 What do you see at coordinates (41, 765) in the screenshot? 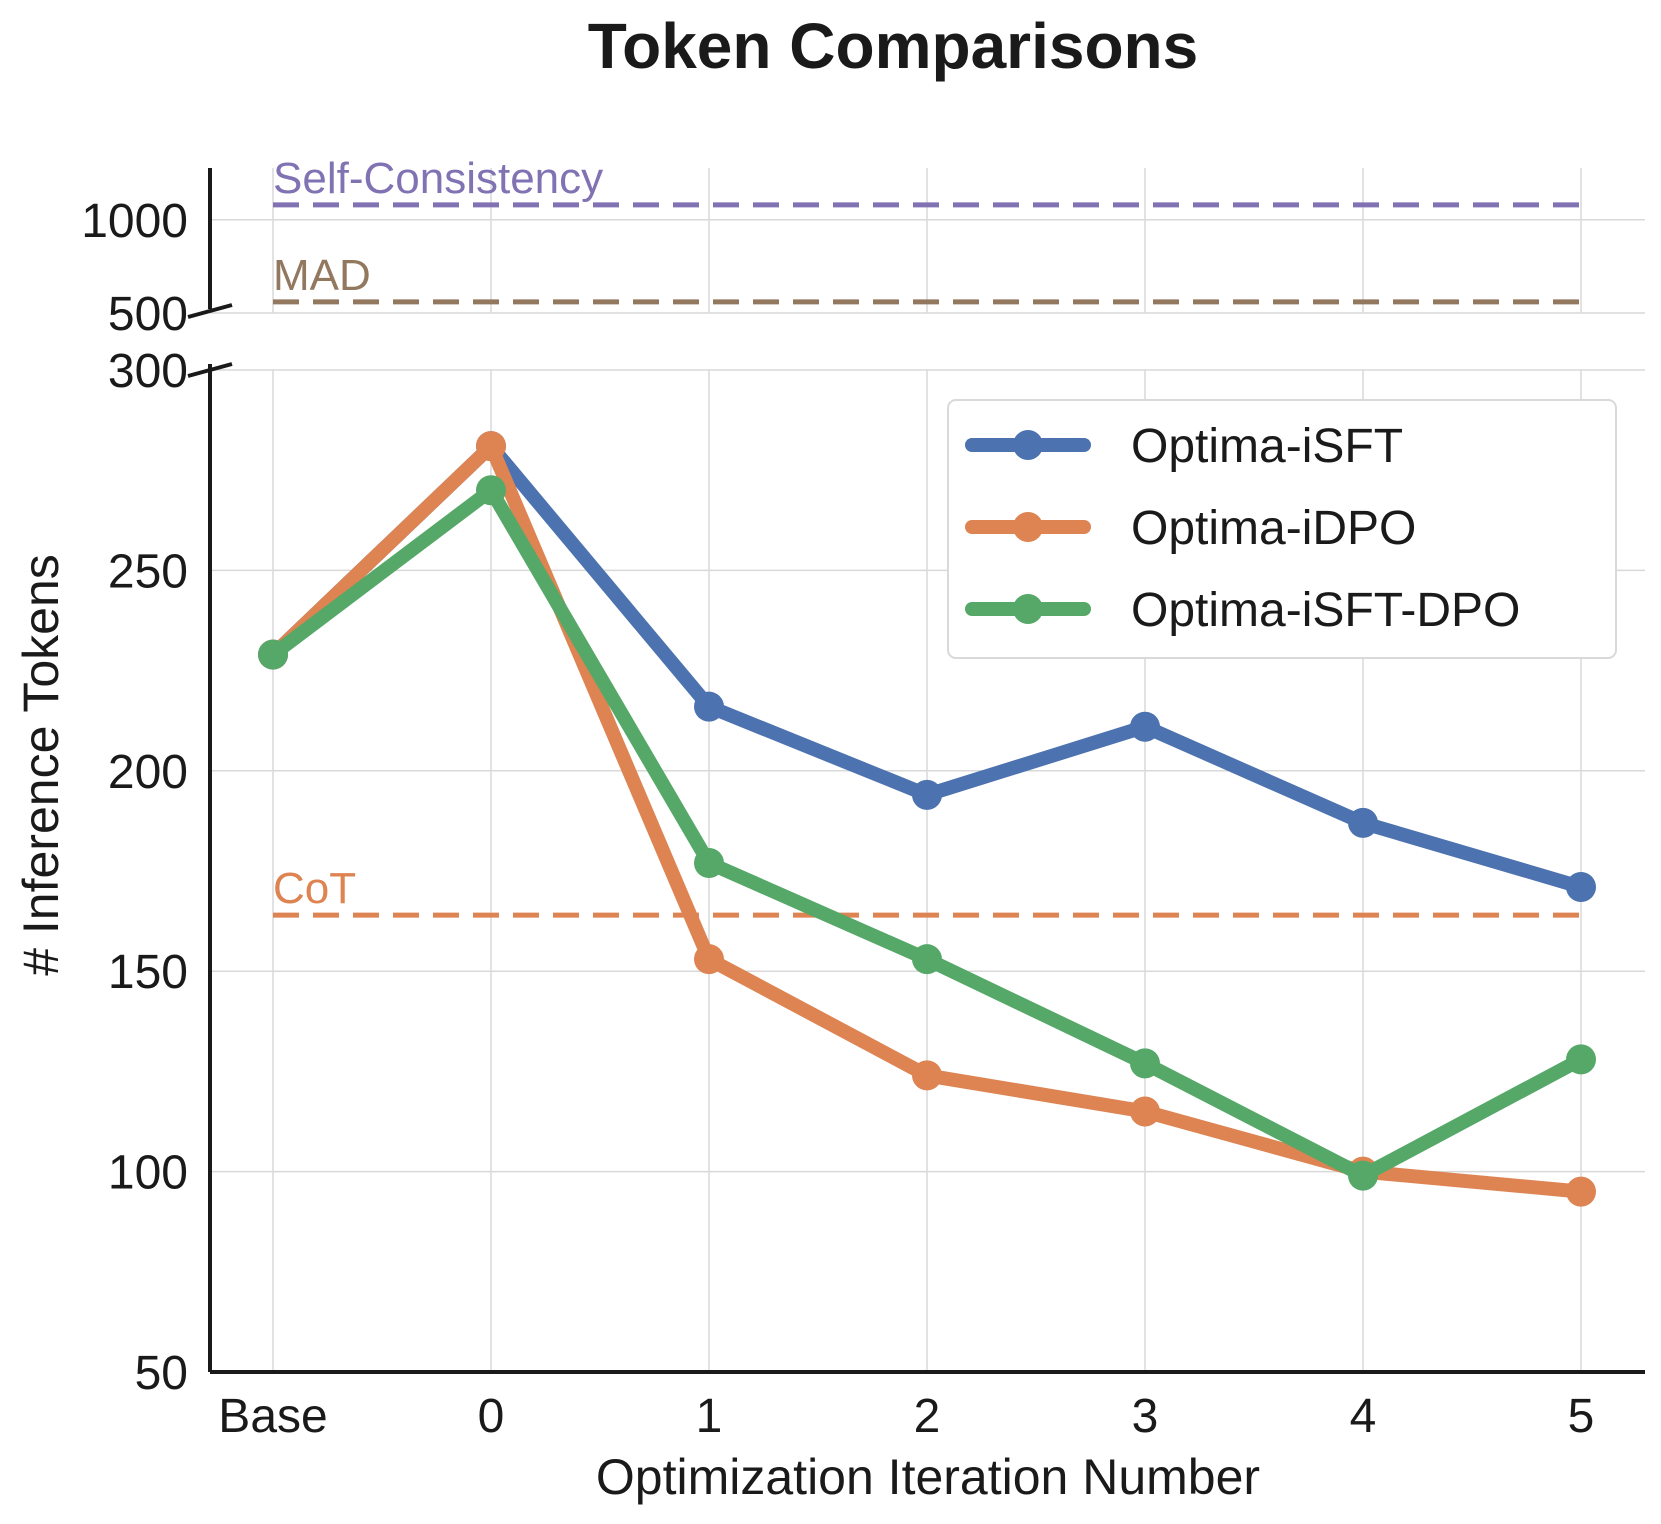
I see `y-axis-label: # Inference Tokens` at bounding box center [41, 765].